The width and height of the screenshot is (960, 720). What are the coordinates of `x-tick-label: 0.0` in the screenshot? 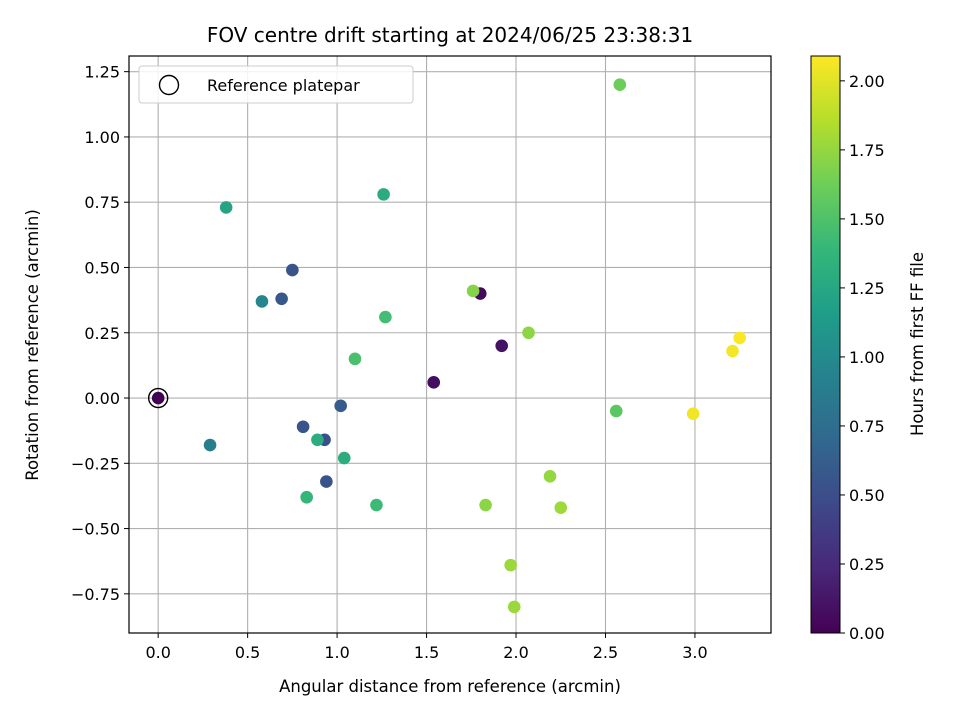 It's located at (157, 652).